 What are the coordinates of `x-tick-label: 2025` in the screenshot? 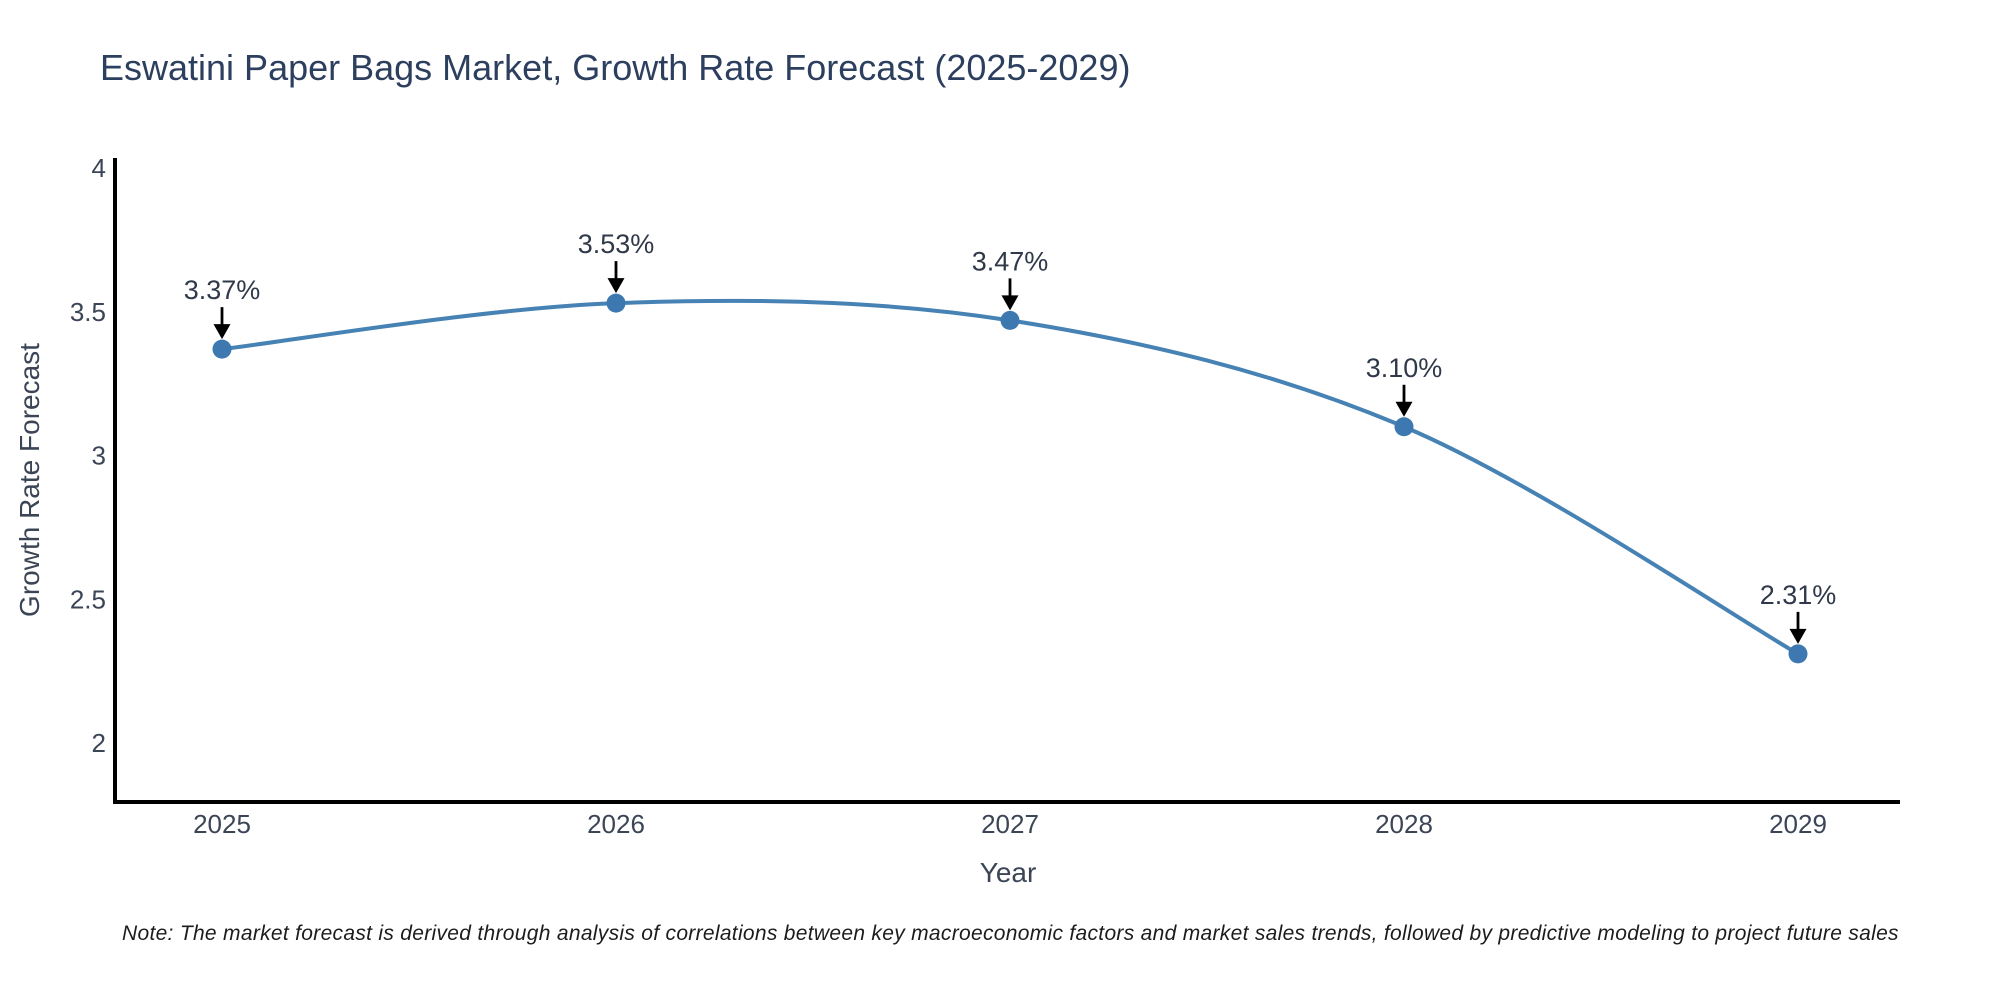 It's located at (222, 824).